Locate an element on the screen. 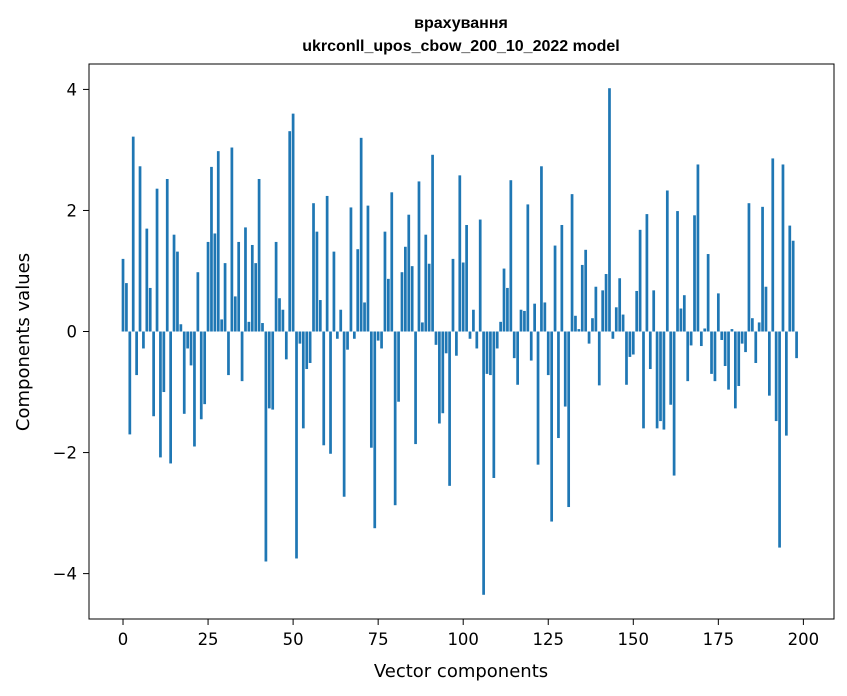 The image size is (847, 696). y-axis-ticks: −4 −2 0 2 4 is located at coordinates (71, 332).